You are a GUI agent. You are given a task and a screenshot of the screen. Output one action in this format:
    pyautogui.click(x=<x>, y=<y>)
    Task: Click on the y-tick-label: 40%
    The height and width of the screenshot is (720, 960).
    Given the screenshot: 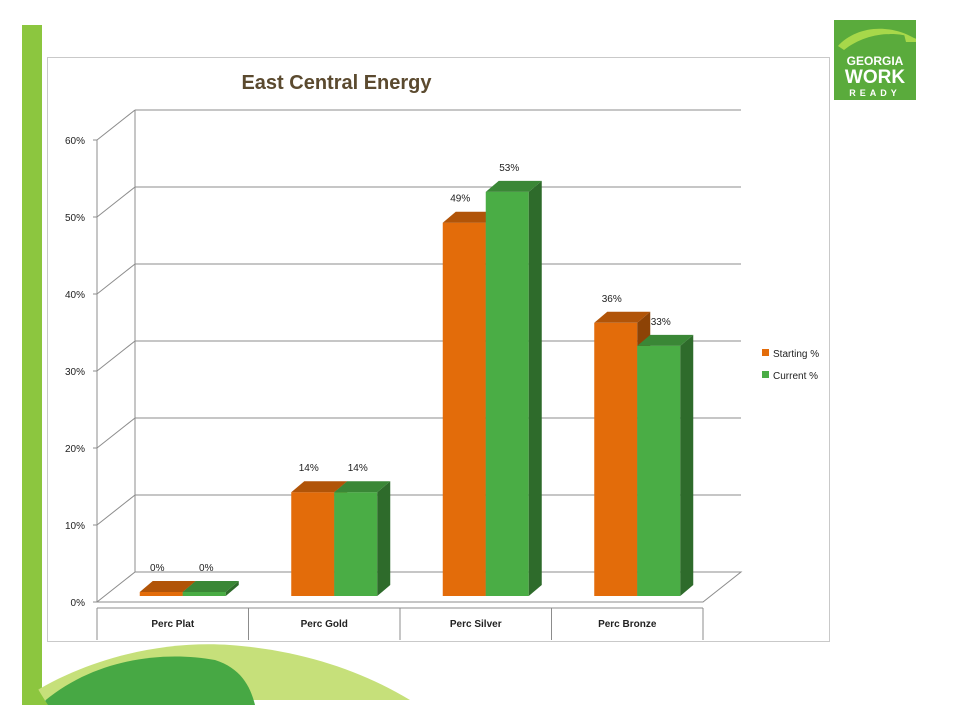 What is the action you would take?
    pyautogui.click(x=75, y=295)
    